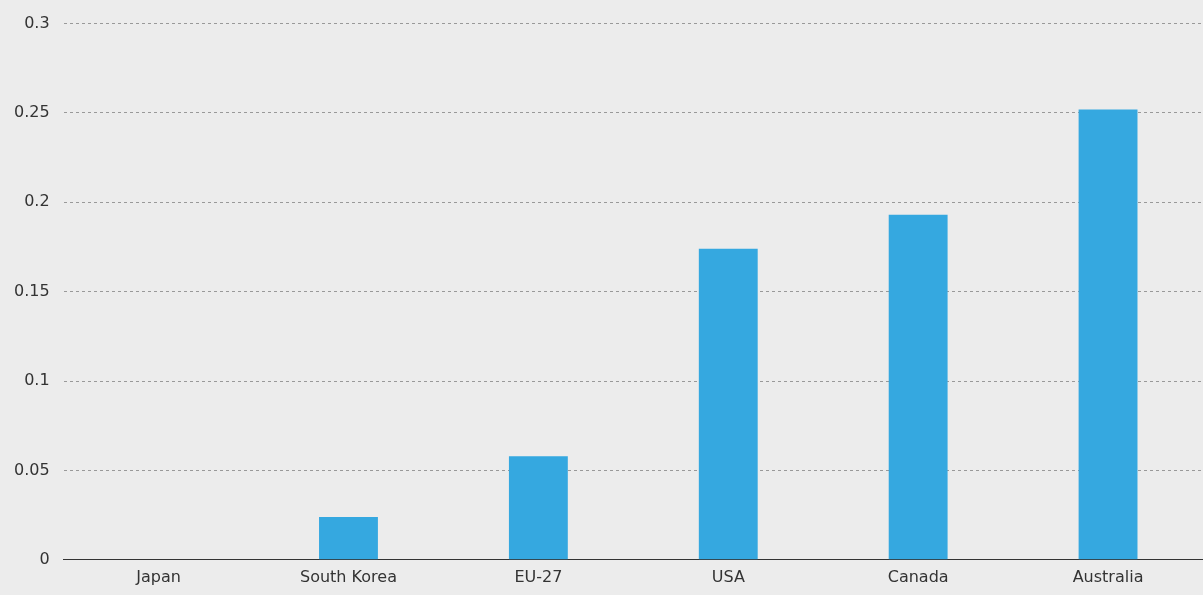 The height and width of the screenshot is (595, 1203). Describe the element at coordinates (348, 576) in the screenshot. I see `x-tick-label: South Korea` at that location.